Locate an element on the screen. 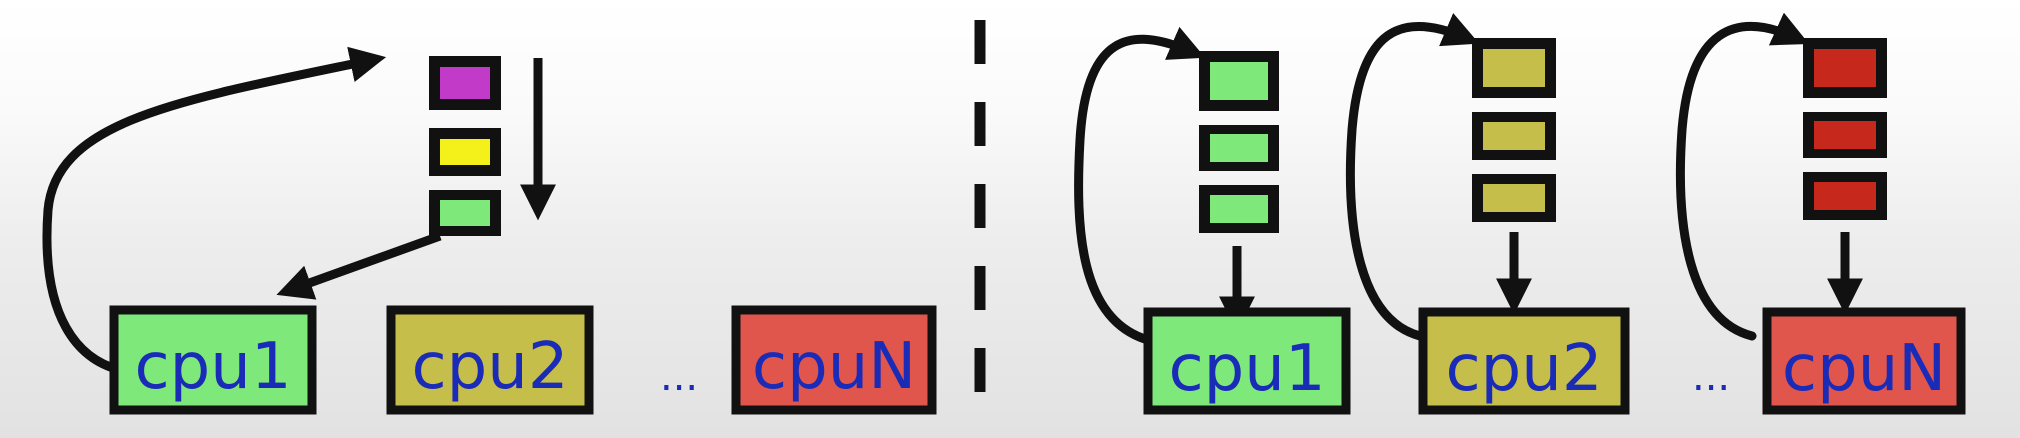  cpu2-run-queue is located at coordinates (1514, 130).